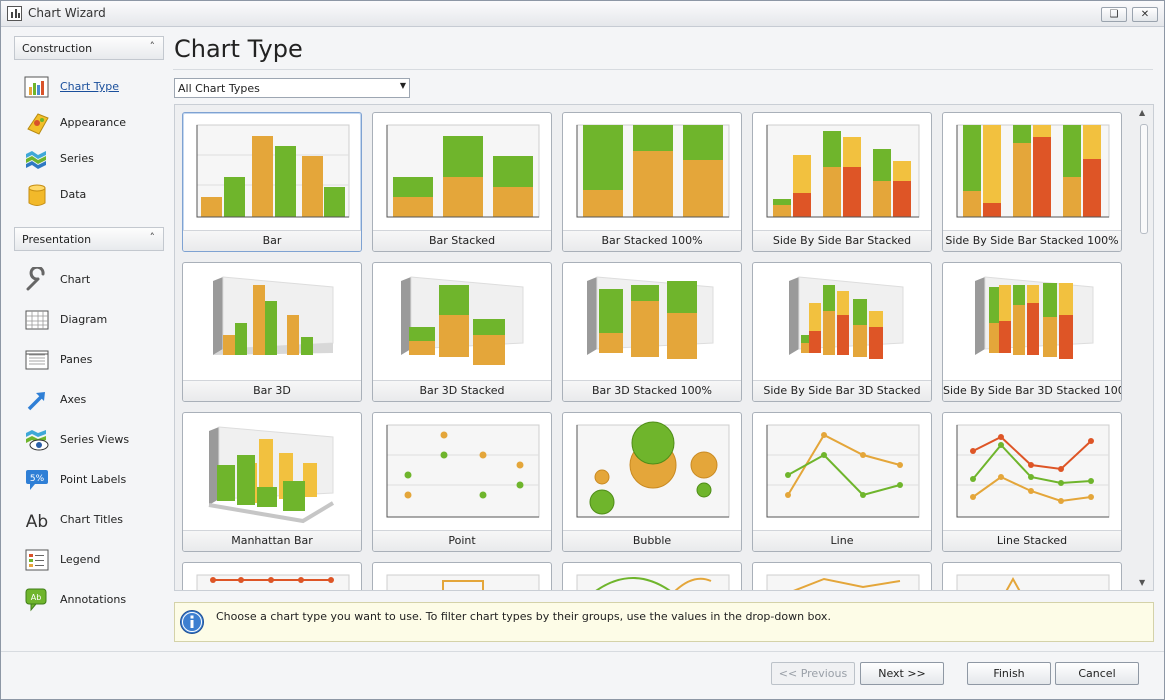  I want to click on sidebar-item-chart-titles: Ab Chart Titles, so click(96, 520).